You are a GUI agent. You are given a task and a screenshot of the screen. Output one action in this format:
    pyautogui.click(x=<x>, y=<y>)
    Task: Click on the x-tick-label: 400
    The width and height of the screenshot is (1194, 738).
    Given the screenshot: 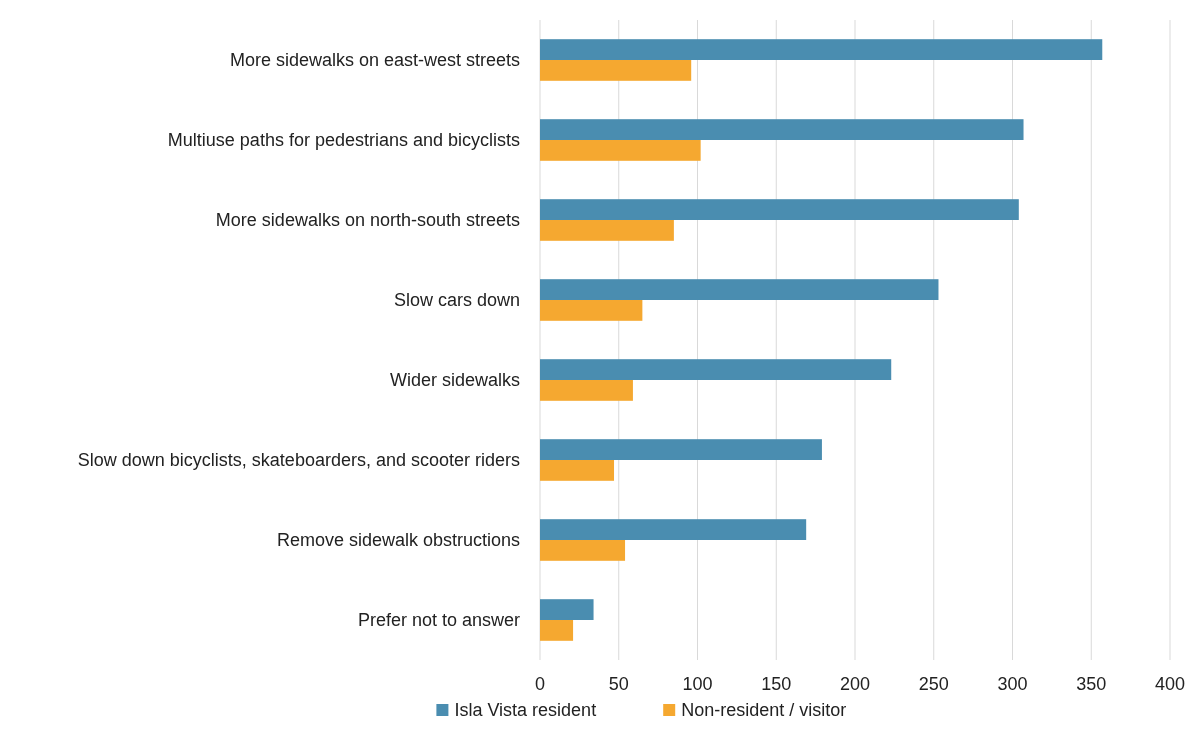 What is the action you would take?
    pyautogui.click(x=1170, y=684)
    